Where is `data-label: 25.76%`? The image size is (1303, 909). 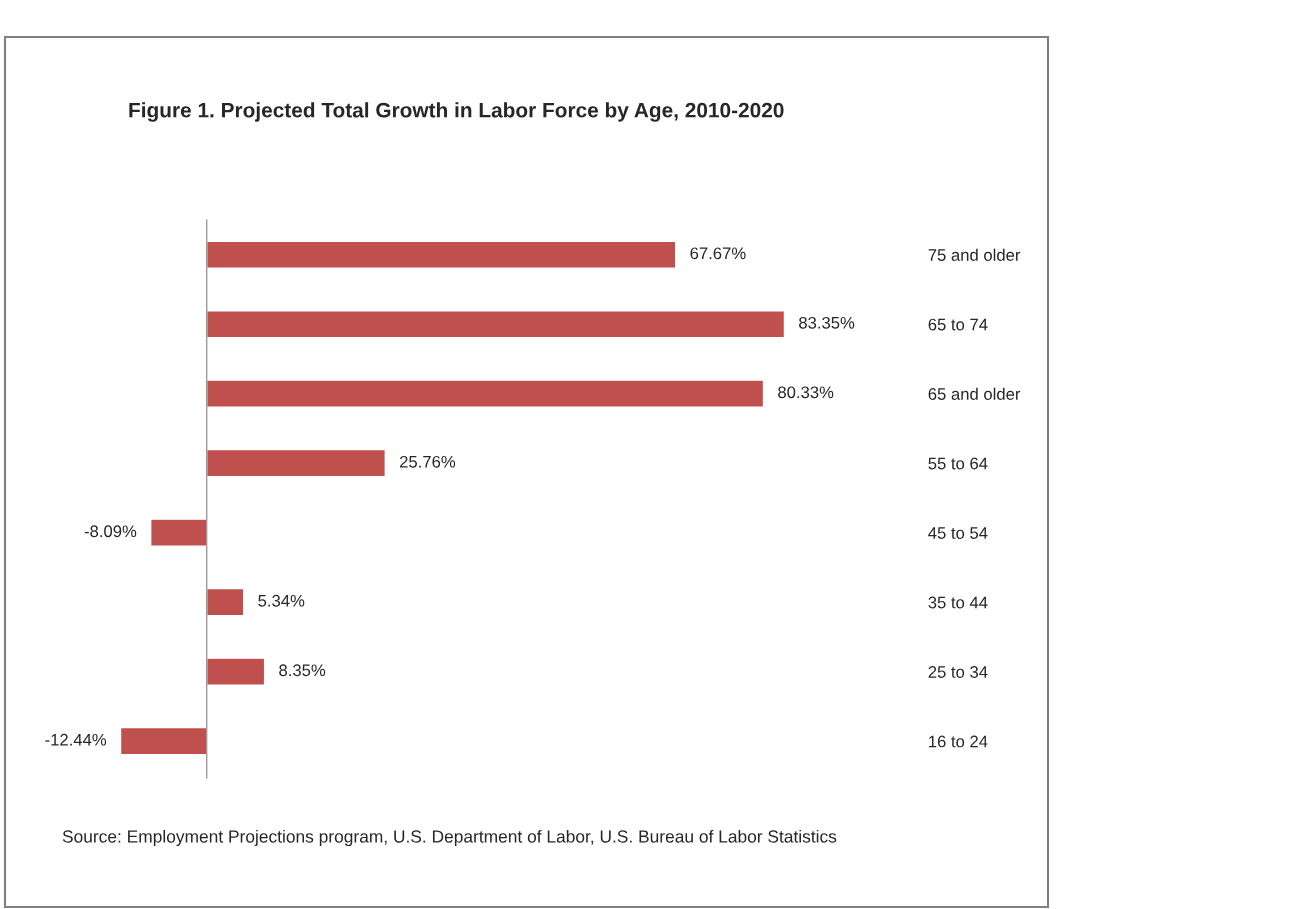
data-label: 25.76% is located at coordinates (428, 461).